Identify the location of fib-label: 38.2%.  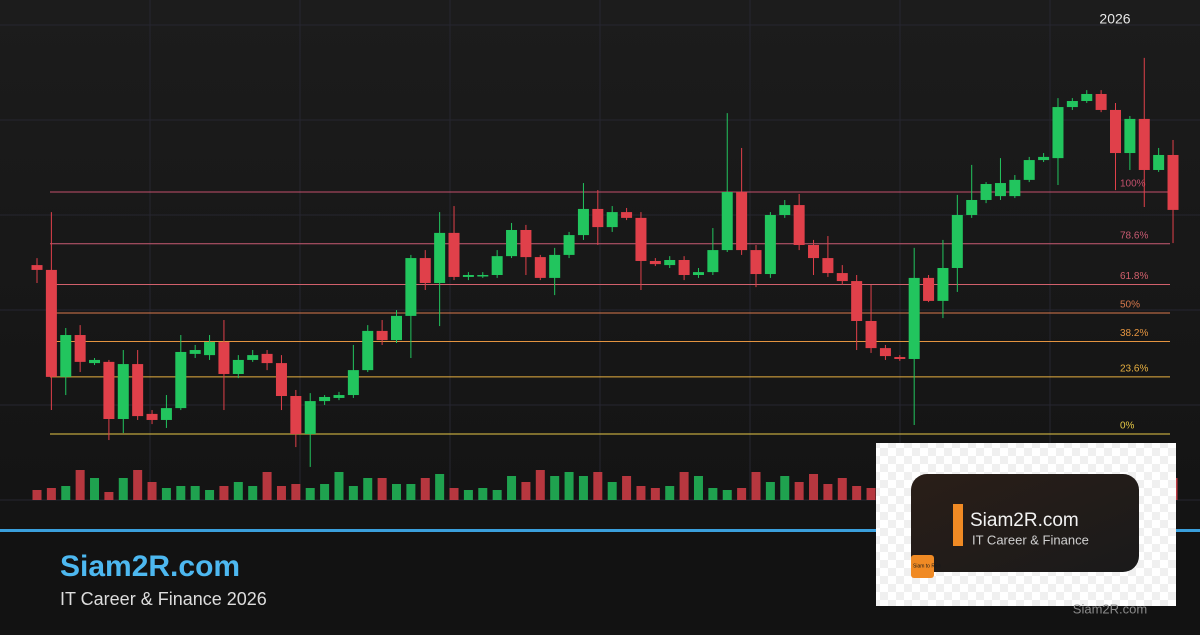
(1134, 333).